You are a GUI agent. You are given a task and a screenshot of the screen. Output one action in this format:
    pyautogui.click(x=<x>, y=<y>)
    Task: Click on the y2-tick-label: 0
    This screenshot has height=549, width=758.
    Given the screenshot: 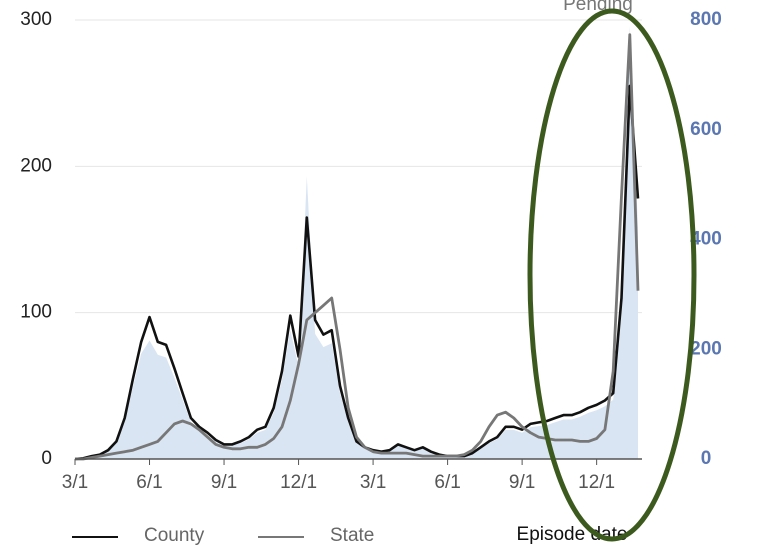 What is the action you would take?
    pyautogui.click(x=706, y=458)
    